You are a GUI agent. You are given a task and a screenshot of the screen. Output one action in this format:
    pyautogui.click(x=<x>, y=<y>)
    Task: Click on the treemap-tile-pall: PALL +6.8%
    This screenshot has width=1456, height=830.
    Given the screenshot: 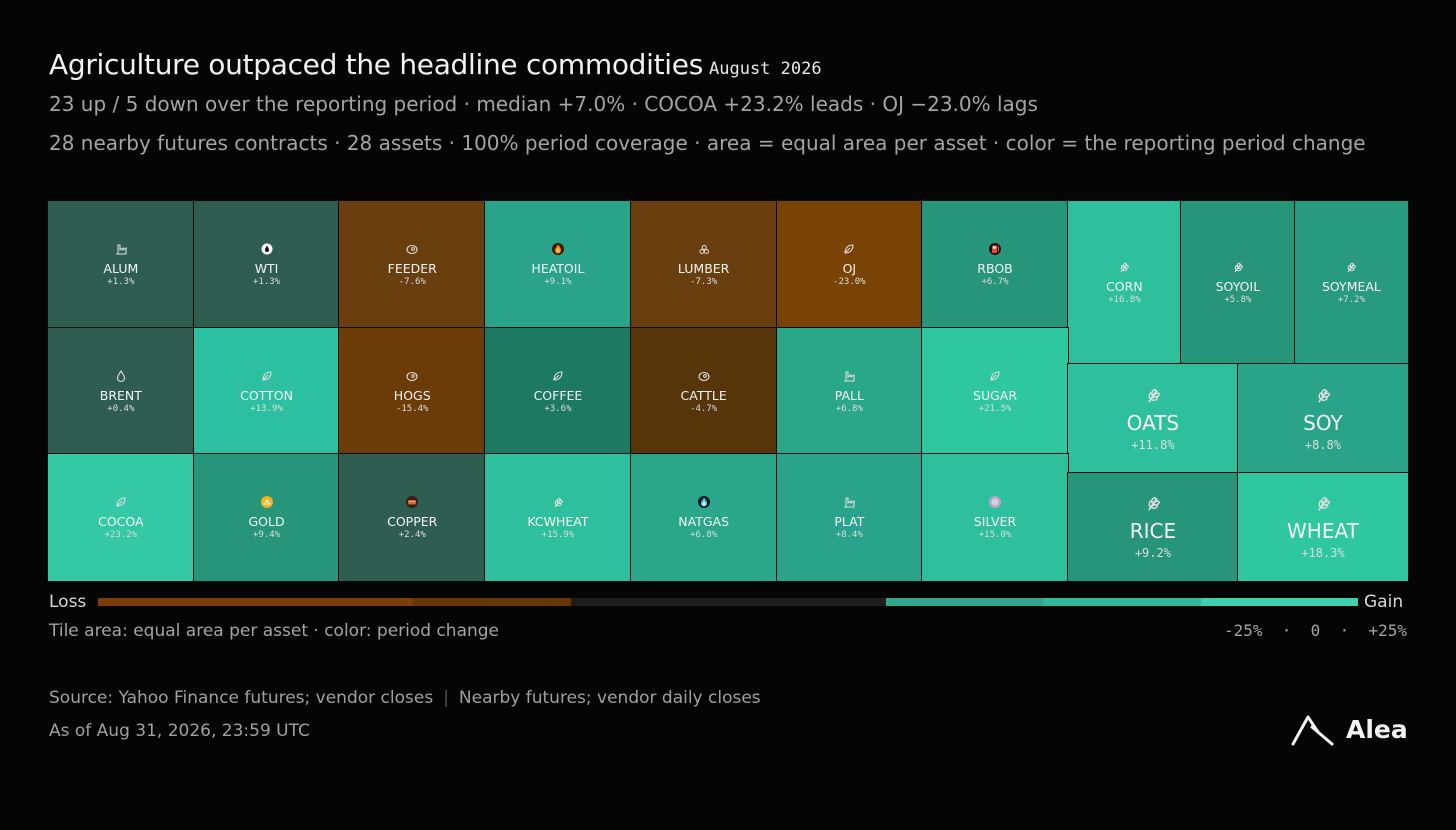 What is the action you would take?
    pyautogui.click(x=849, y=391)
    